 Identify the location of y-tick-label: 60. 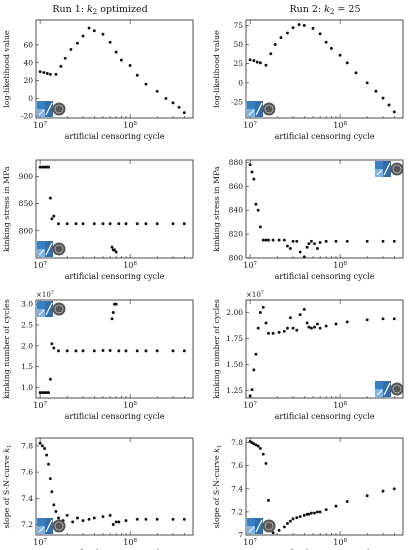
(28, 44).